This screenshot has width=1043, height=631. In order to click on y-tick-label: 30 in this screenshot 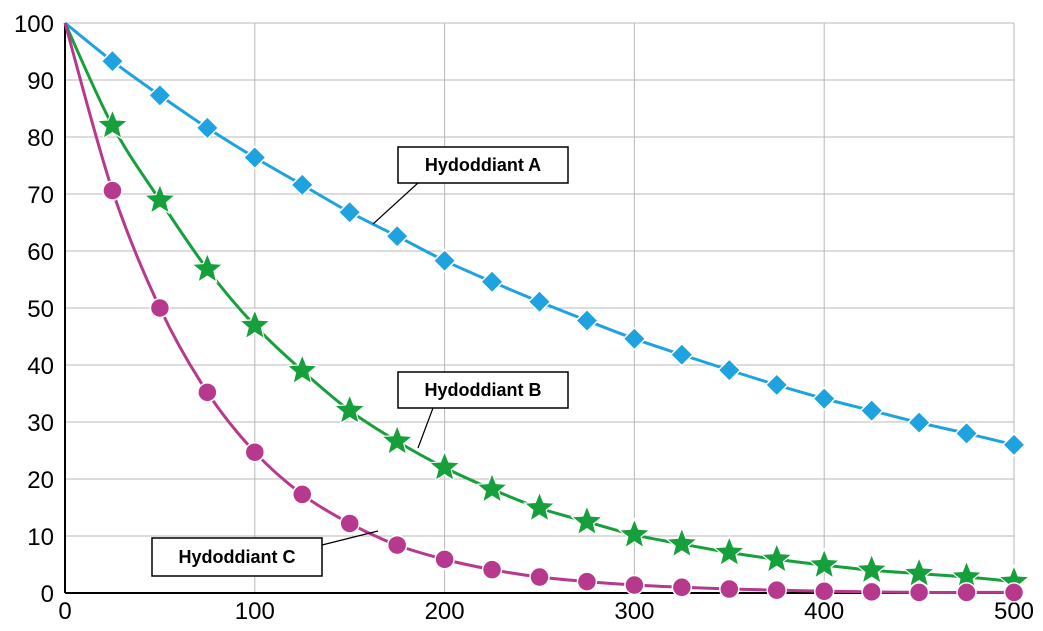, I will do `click(40, 423)`.